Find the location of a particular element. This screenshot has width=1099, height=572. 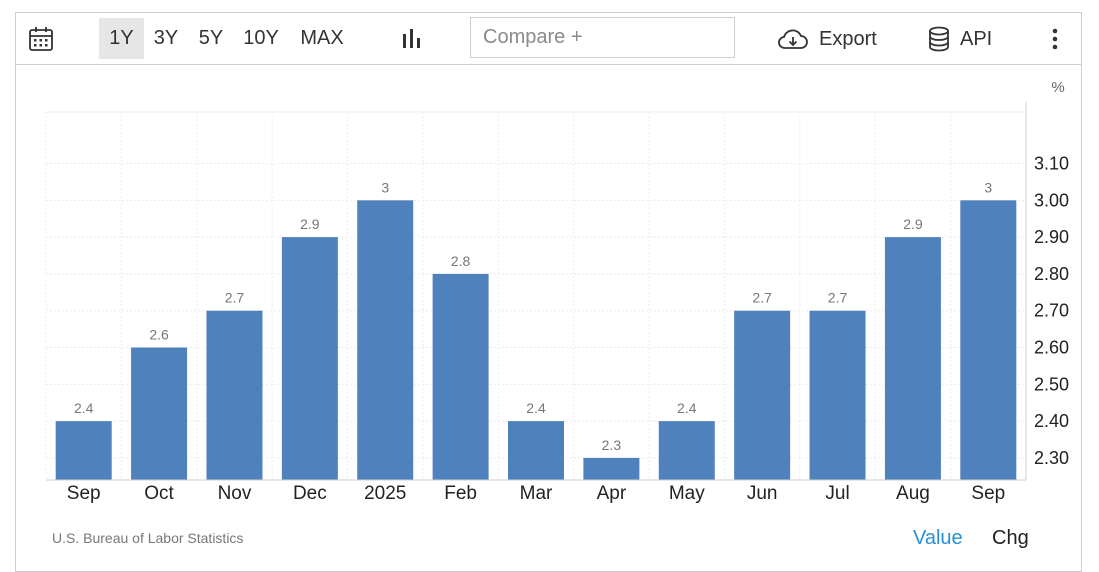

y-tick-label: 3.00 is located at coordinates (1051, 200).